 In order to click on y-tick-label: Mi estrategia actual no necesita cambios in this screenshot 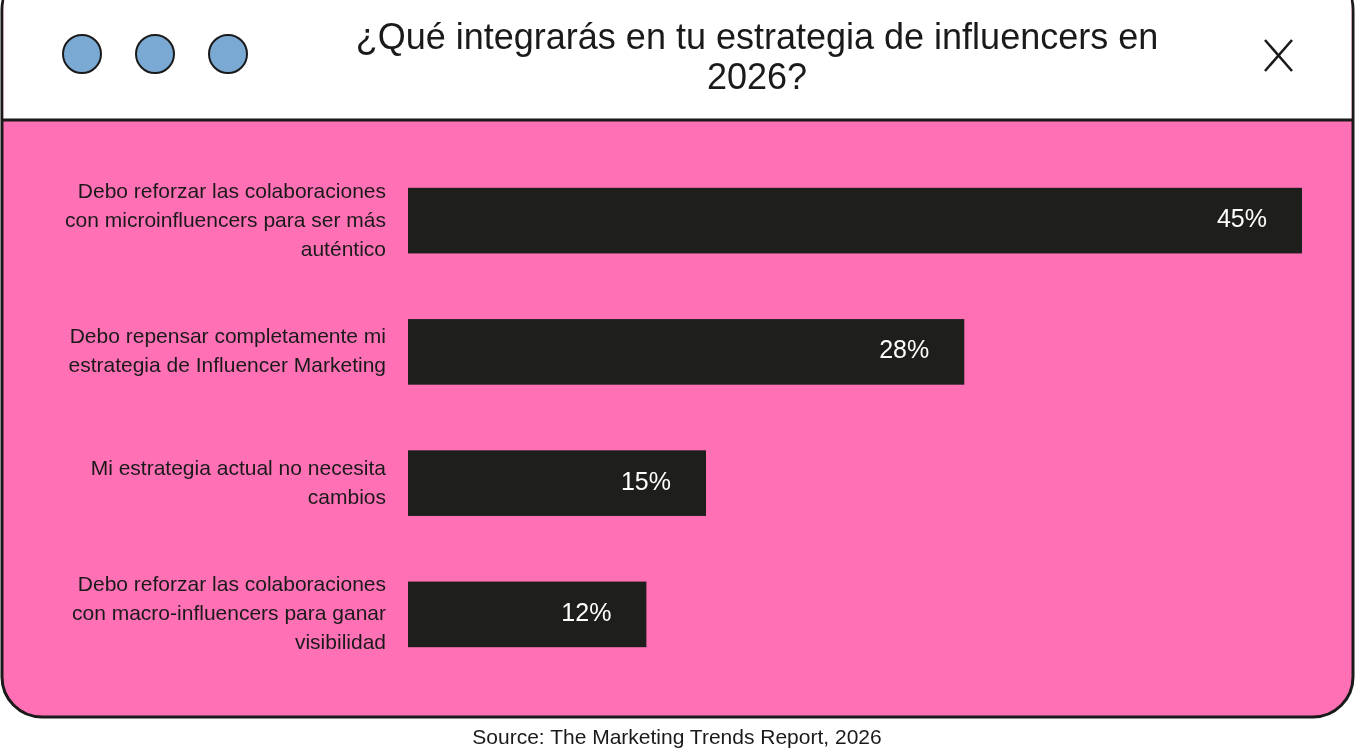, I will do `click(238, 481)`.